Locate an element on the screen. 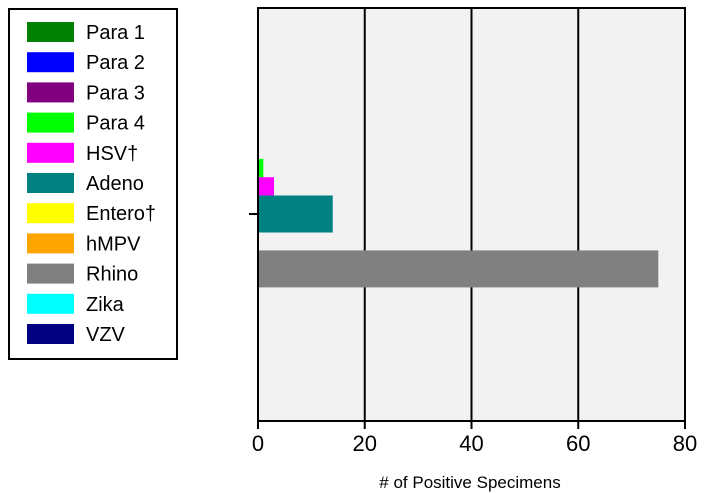  legend-label: Entero† is located at coordinates (121, 214).